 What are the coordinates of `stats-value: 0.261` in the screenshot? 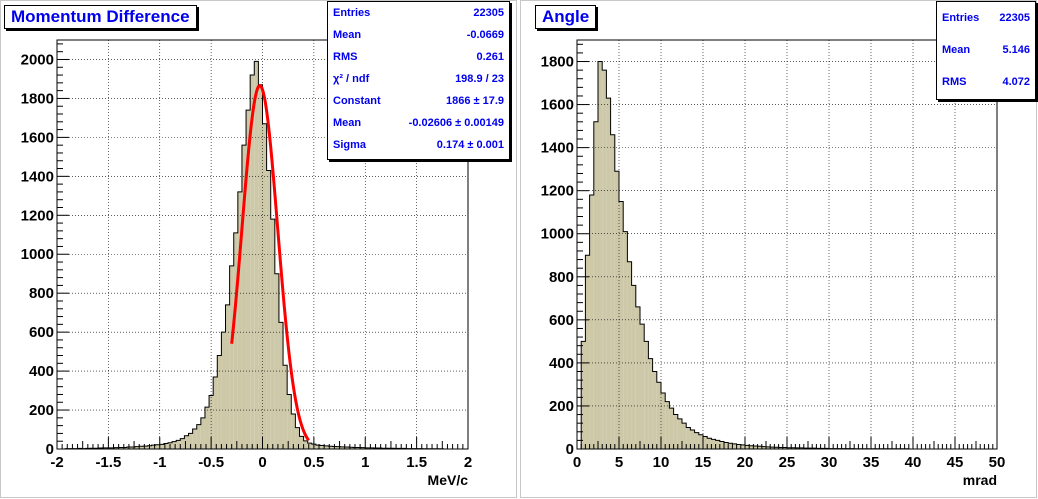 It's located at (490, 57).